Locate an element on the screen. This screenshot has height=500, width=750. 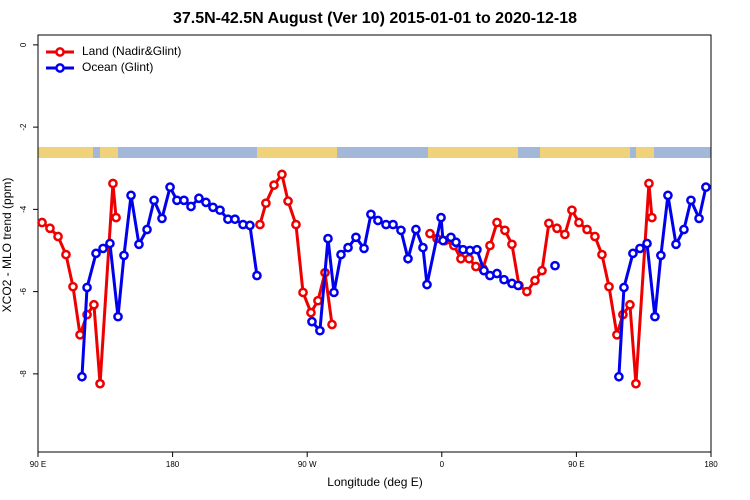
x-axis-label: Longitude (deg E) is located at coordinates (374, 482).